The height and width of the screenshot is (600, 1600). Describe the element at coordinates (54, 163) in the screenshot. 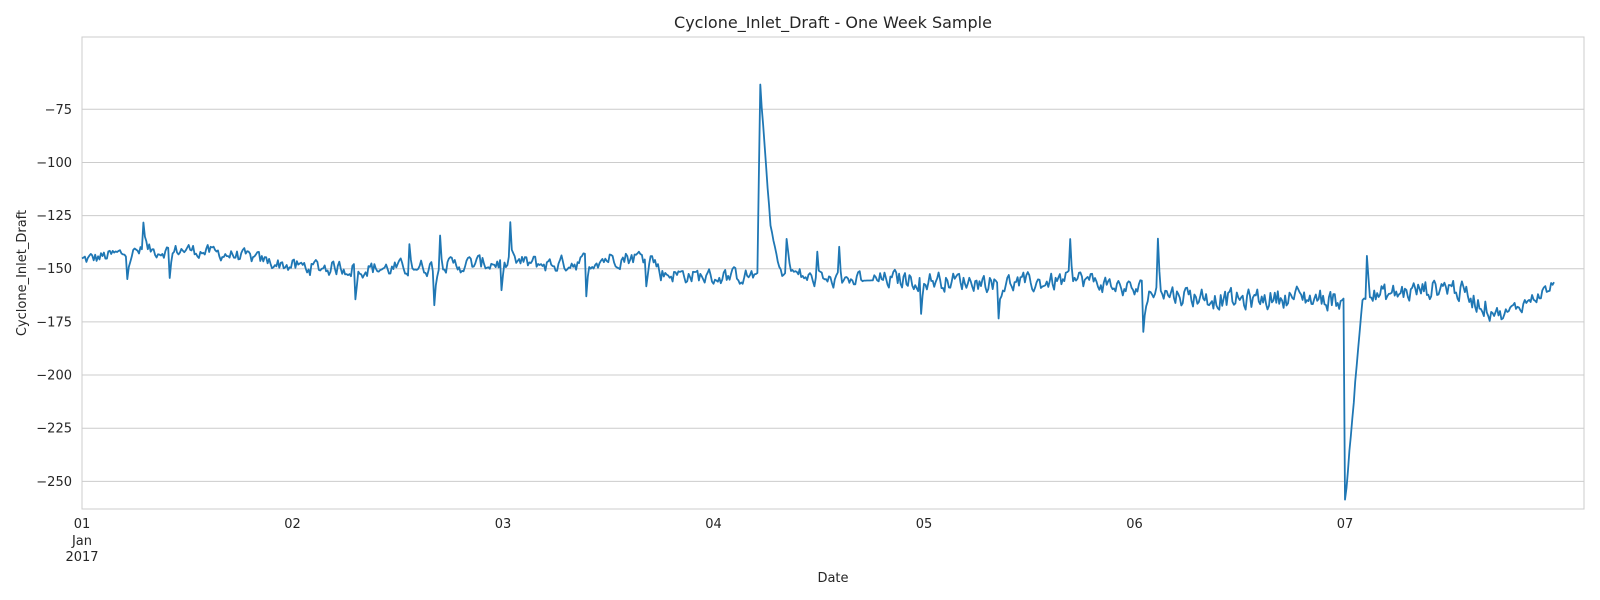

I see `y-tick-label: −100` at that location.